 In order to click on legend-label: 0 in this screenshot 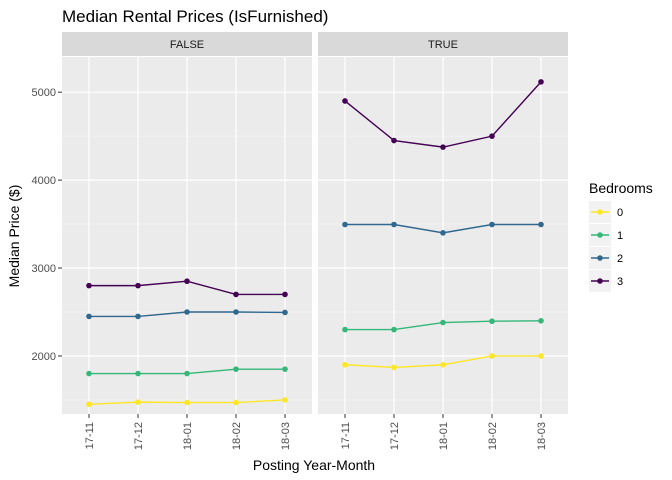, I will do `click(620, 213)`.